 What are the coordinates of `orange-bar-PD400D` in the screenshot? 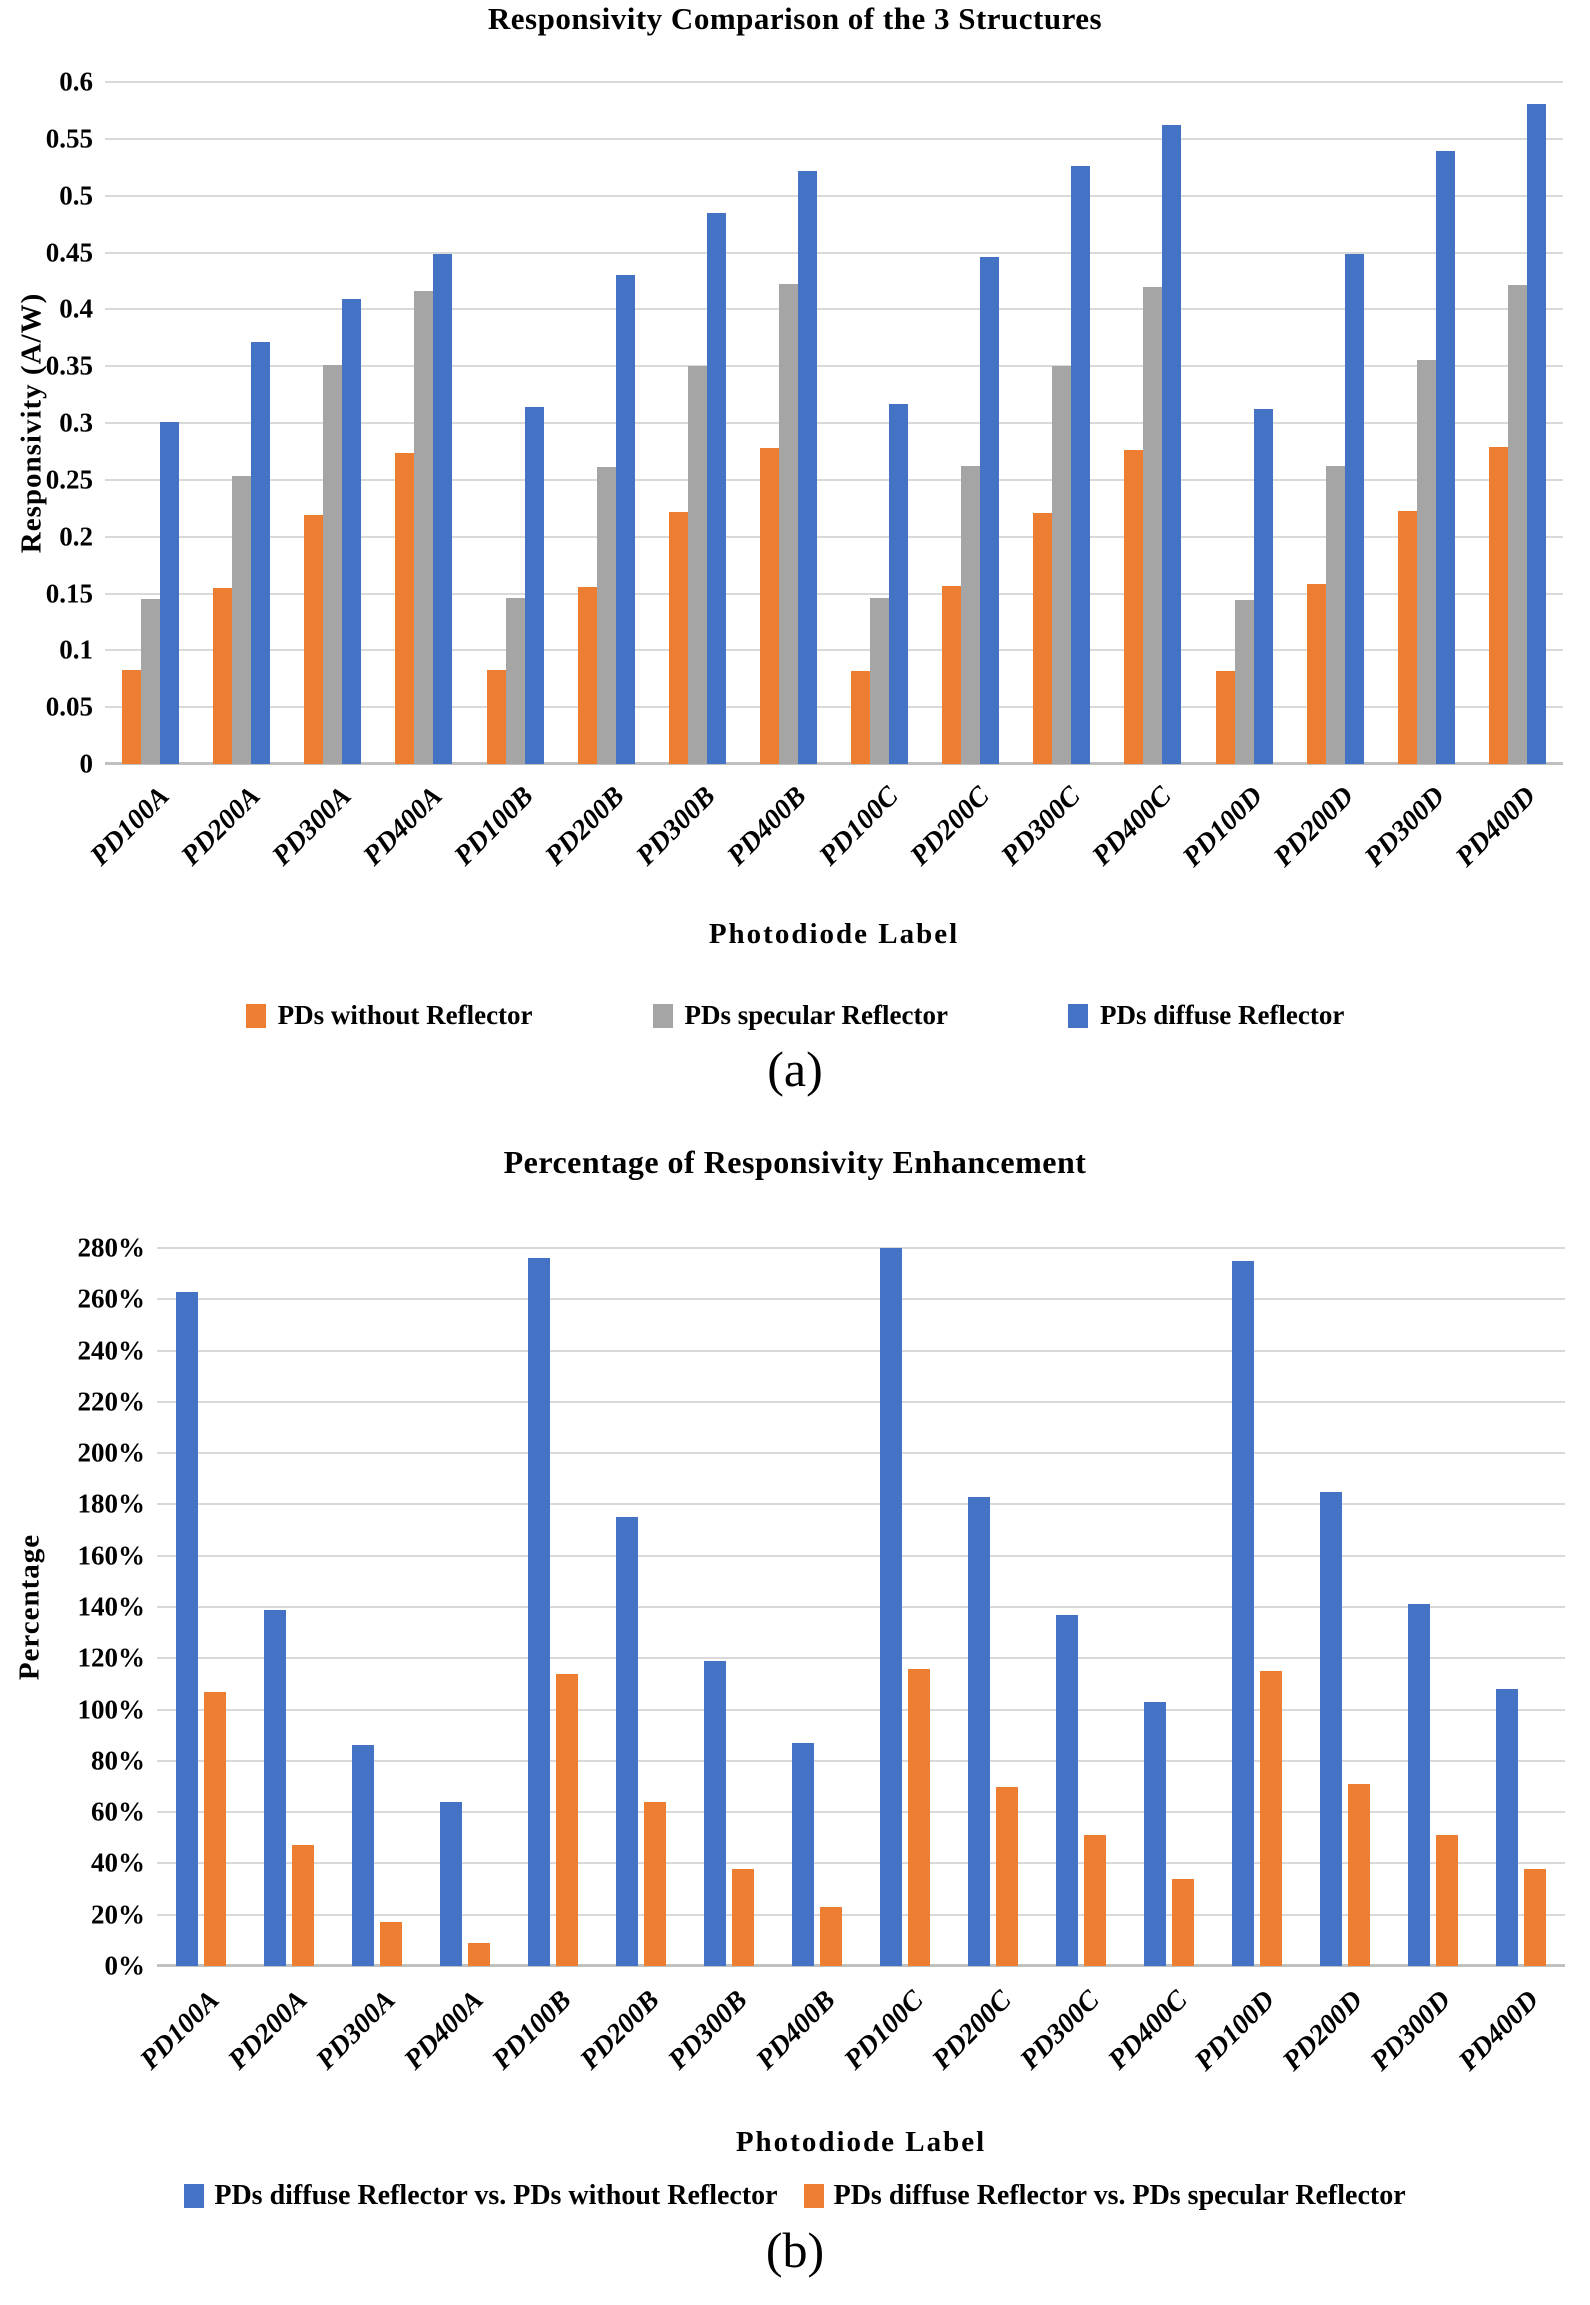 It's located at (1535, 1917).